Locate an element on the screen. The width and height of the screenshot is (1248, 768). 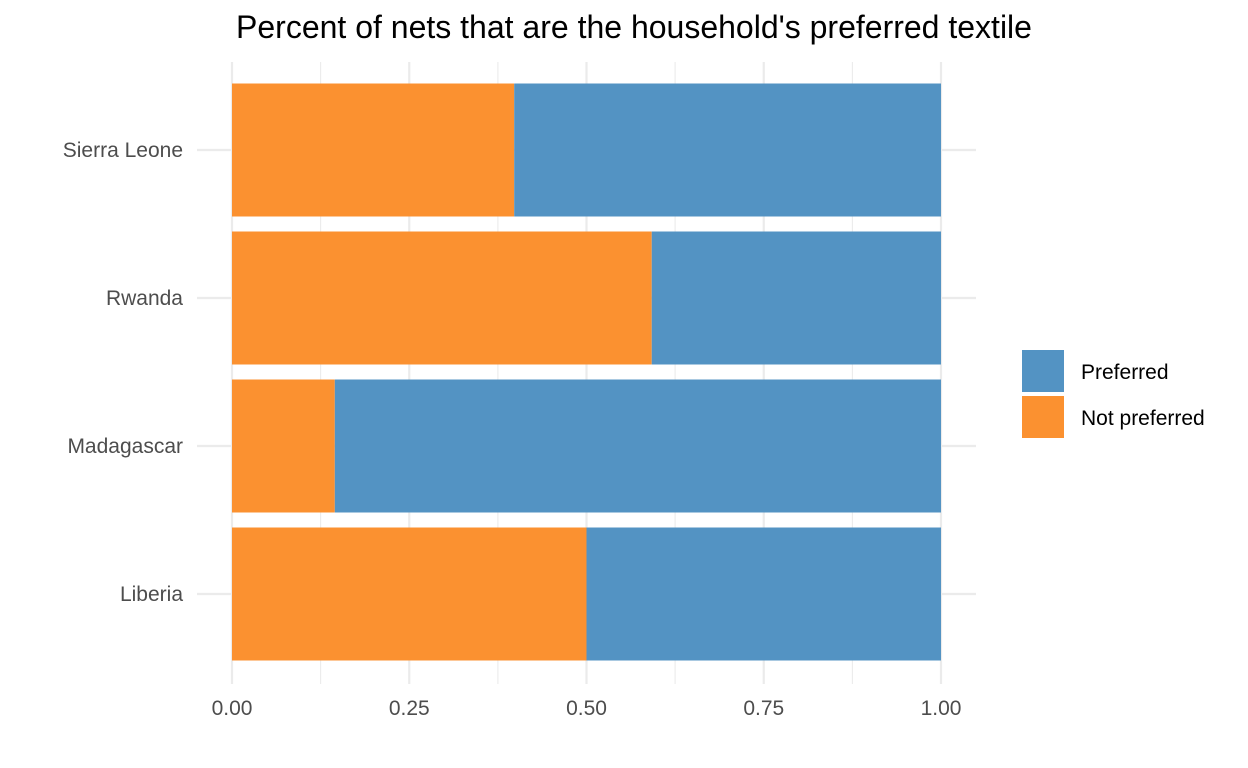
bar-liberia-not-preferred is located at coordinates (409, 594).